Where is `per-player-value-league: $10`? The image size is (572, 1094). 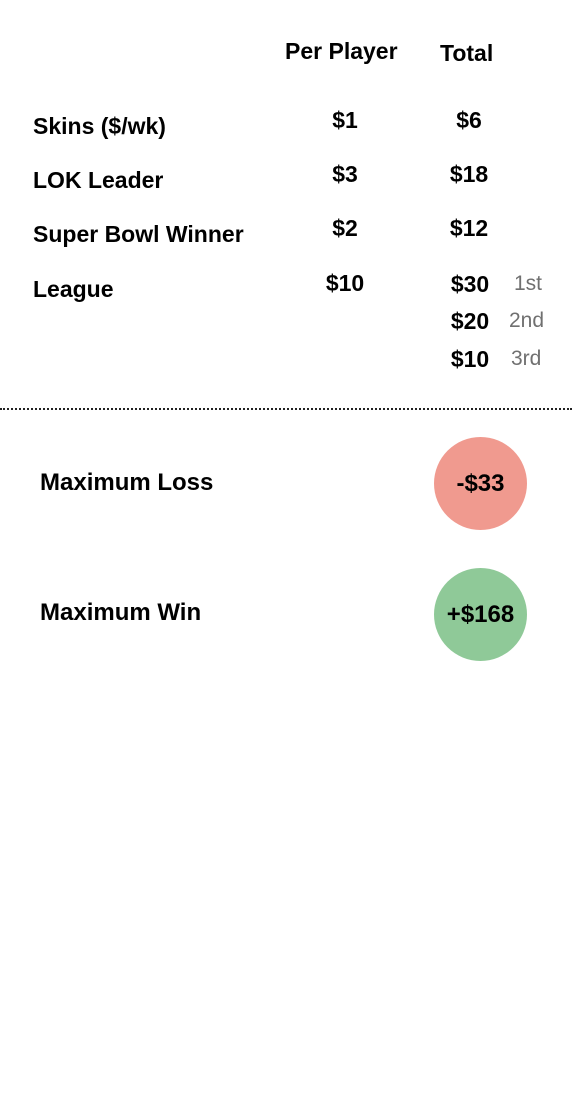
per-player-value-league: $10 is located at coordinates (345, 283).